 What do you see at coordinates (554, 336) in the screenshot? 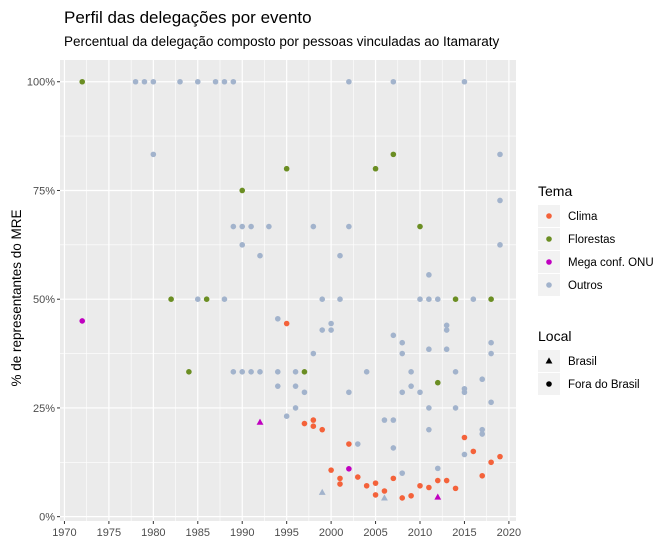
I see `legend-local-title: Local` at bounding box center [554, 336].